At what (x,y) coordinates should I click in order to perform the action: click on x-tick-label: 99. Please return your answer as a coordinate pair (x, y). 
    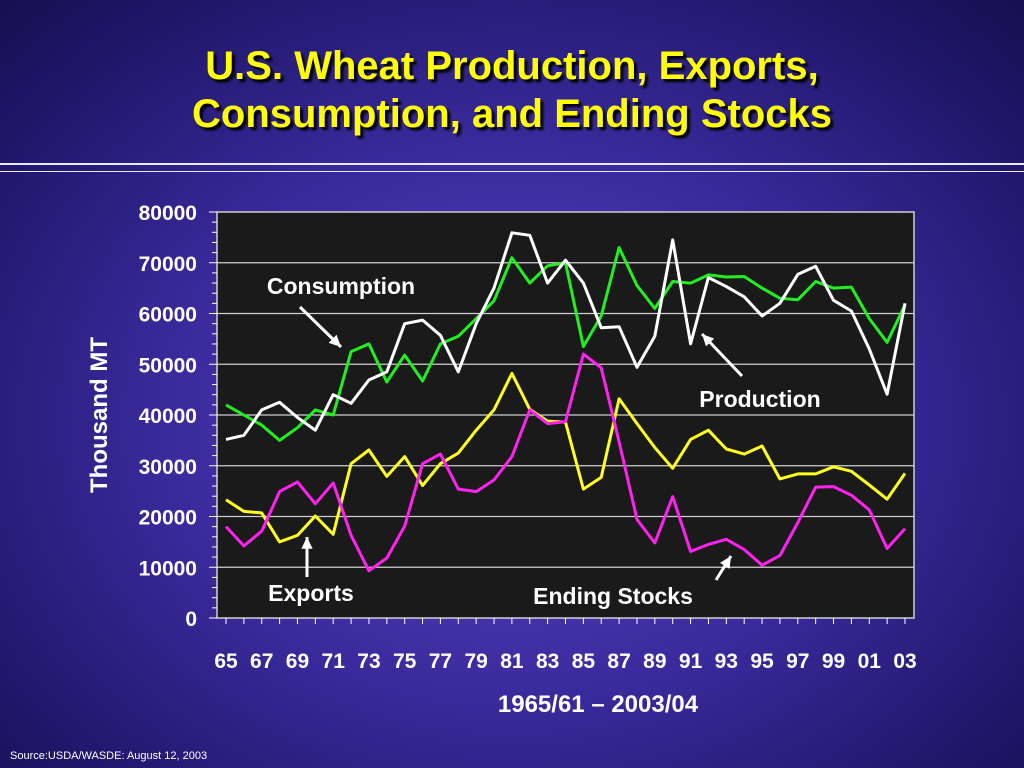
    Looking at the image, I should click on (833, 661).